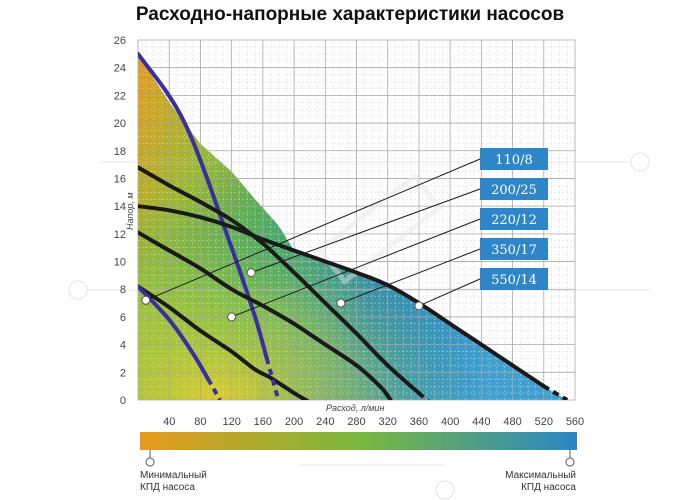 The width and height of the screenshot is (700, 500). I want to click on pump-curve-110/8, so click(223, 342).